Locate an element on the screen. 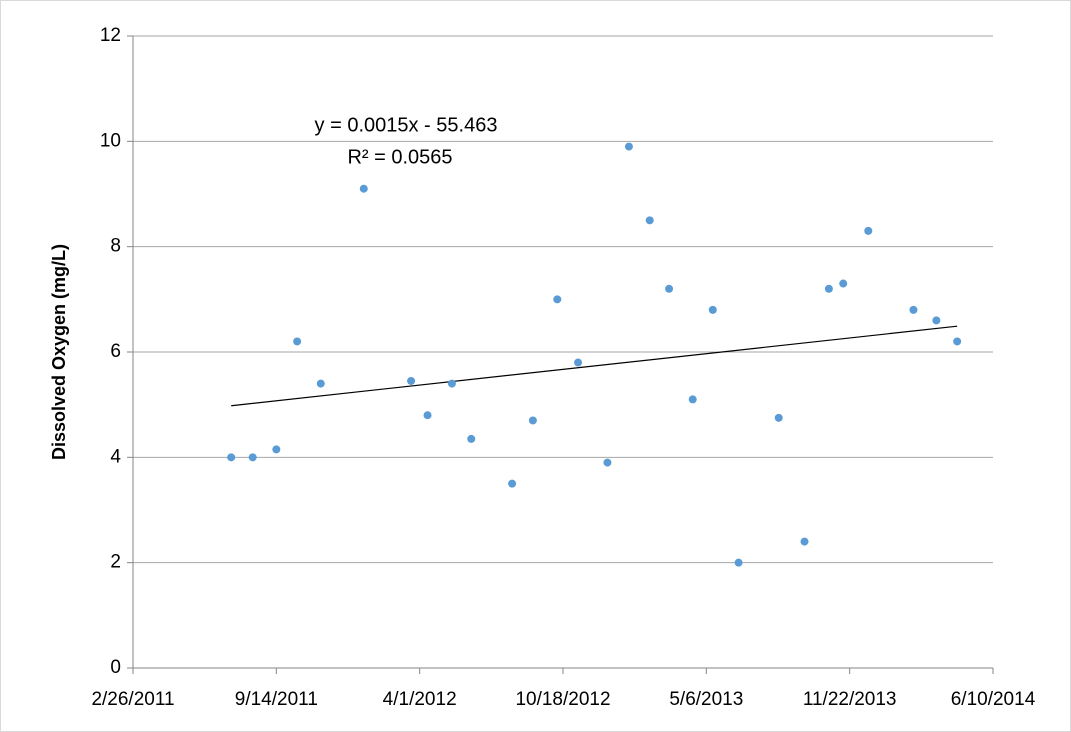 This screenshot has height=732, width=1071. trendline is located at coordinates (594, 366).